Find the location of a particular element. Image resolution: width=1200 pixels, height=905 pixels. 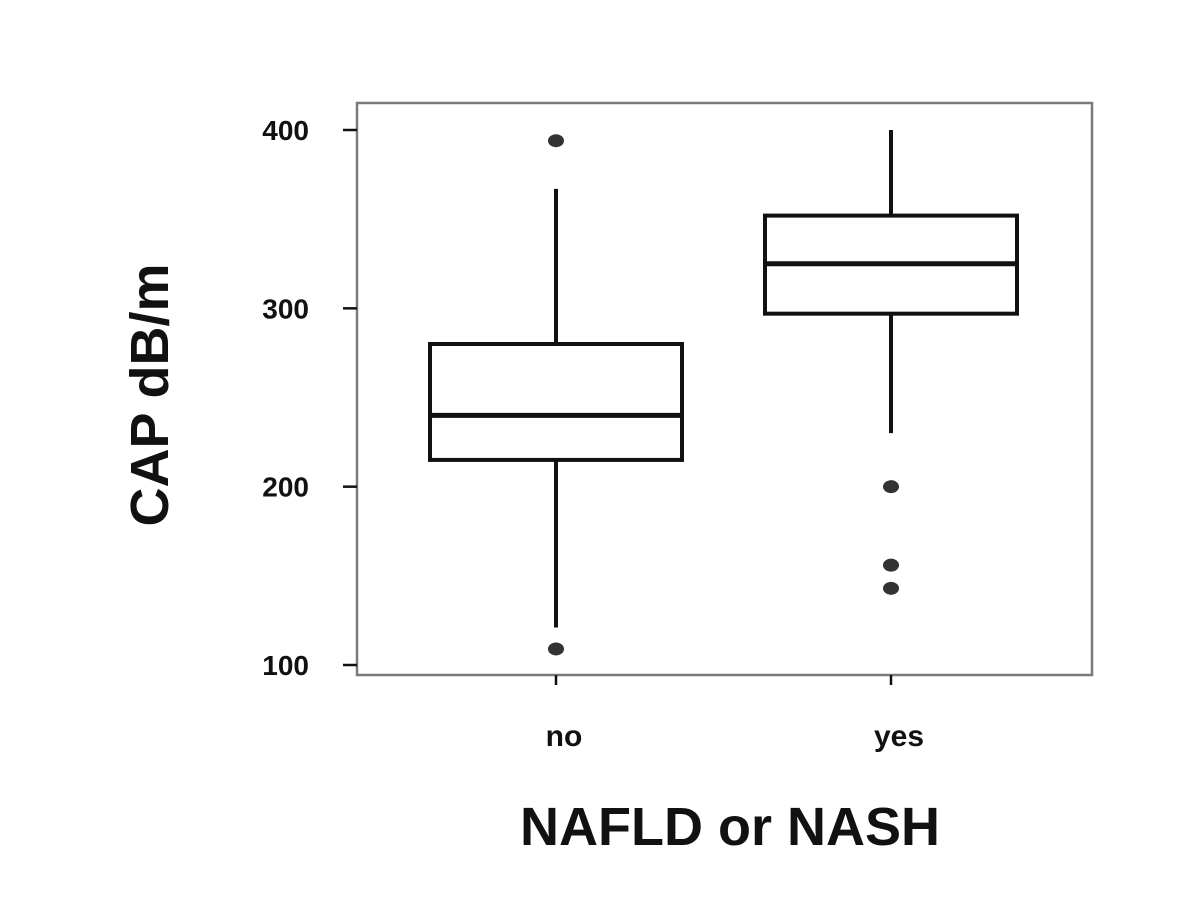

y-axis-title: CAP dB/m is located at coordinates (150, 394).